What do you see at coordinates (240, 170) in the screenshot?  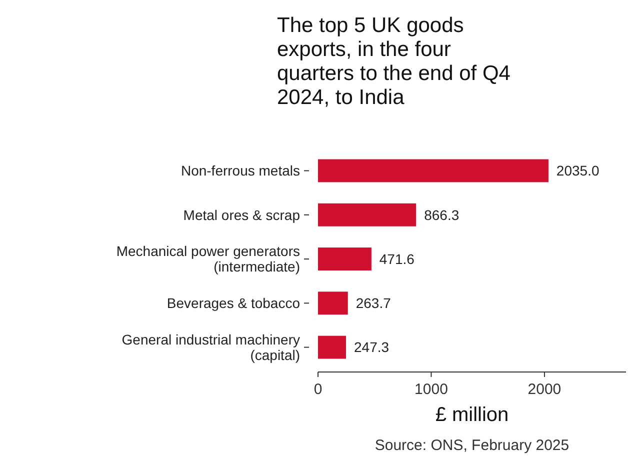 I see `y-tick-label: Non-ferrous metals` at bounding box center [240, 170].